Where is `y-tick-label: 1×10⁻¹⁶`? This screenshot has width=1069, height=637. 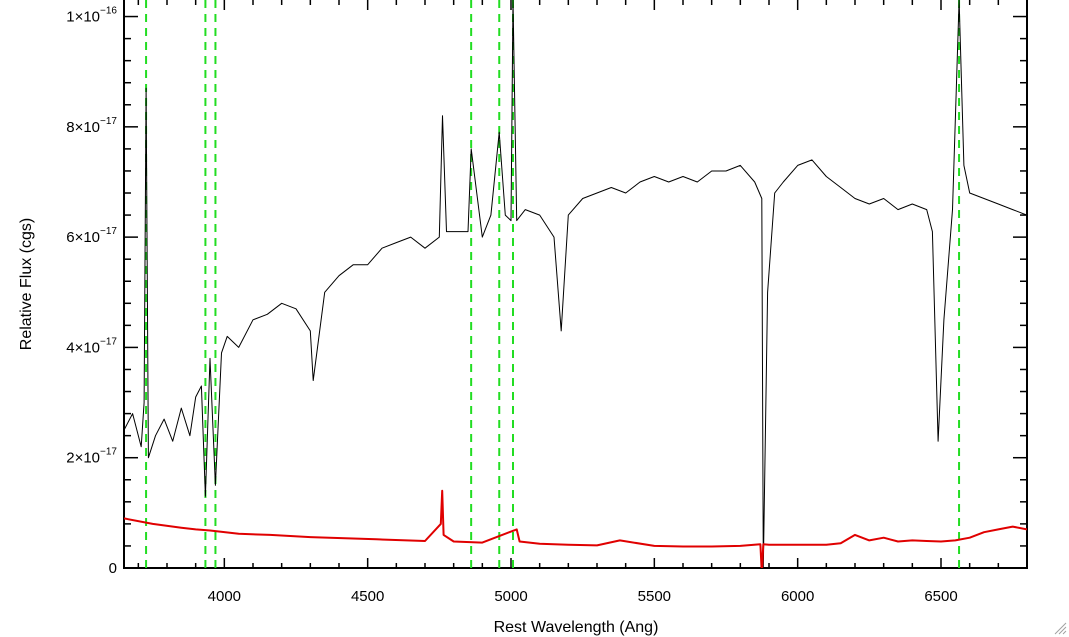 y-tick-label: 1×10⁻¹⁶ is located at coordinates (91, 16).